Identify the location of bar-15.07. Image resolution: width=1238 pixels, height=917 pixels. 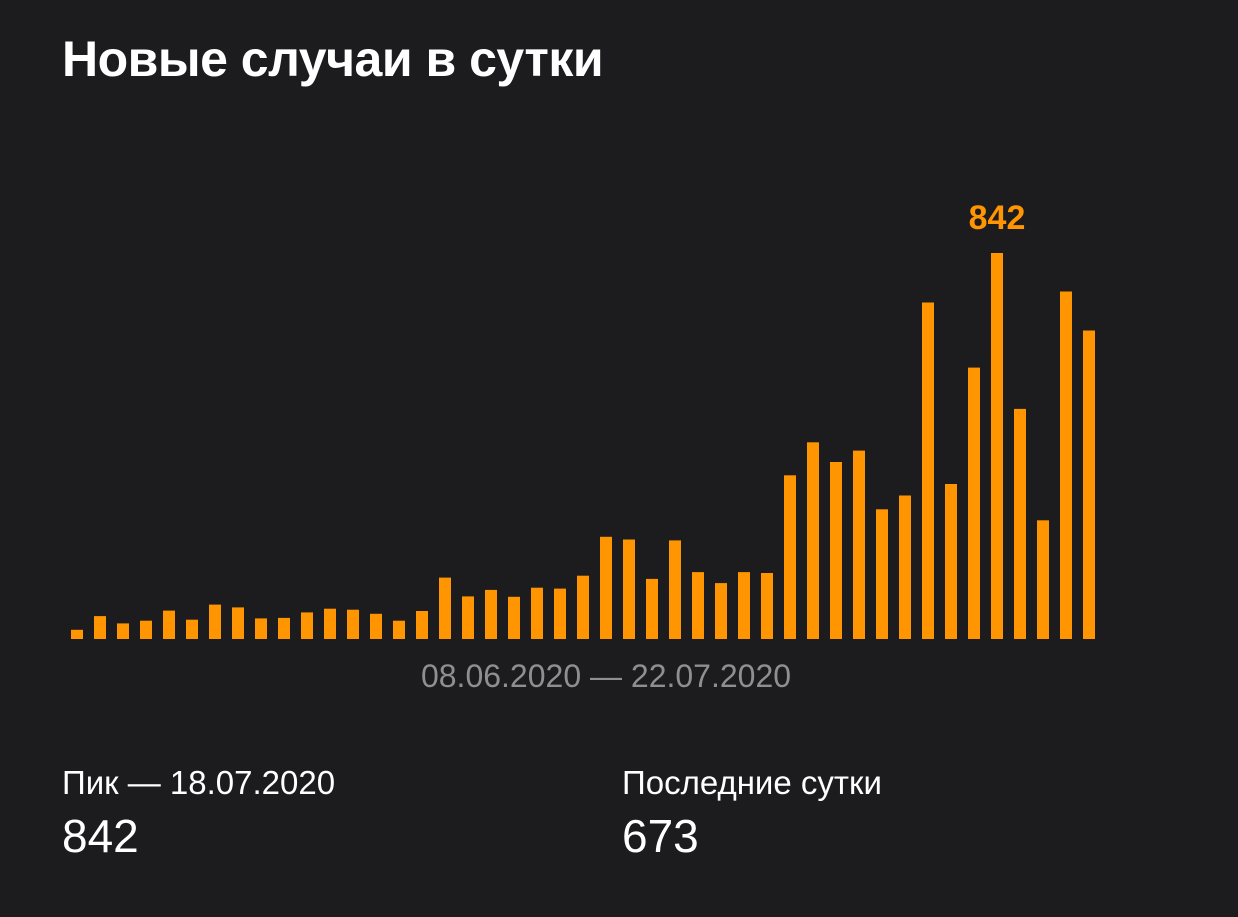
(928, 470).